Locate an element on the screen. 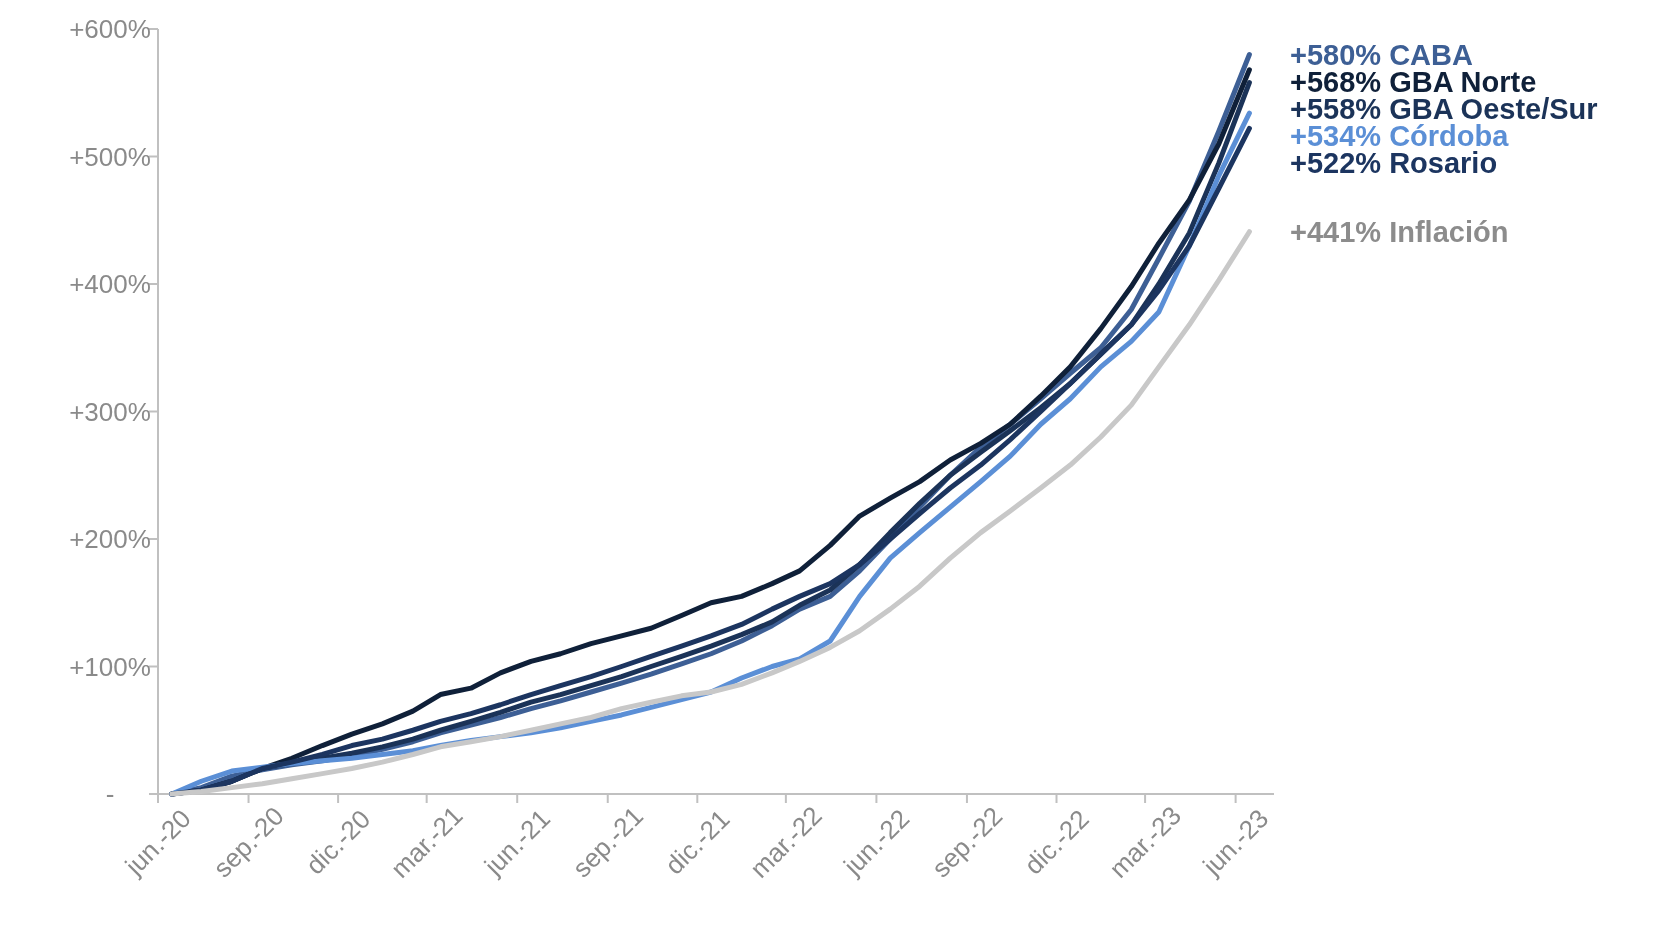 The width and height of the screenshot is (1654, 926). y-tick-label: +500% is located at coordinates (110, 156).